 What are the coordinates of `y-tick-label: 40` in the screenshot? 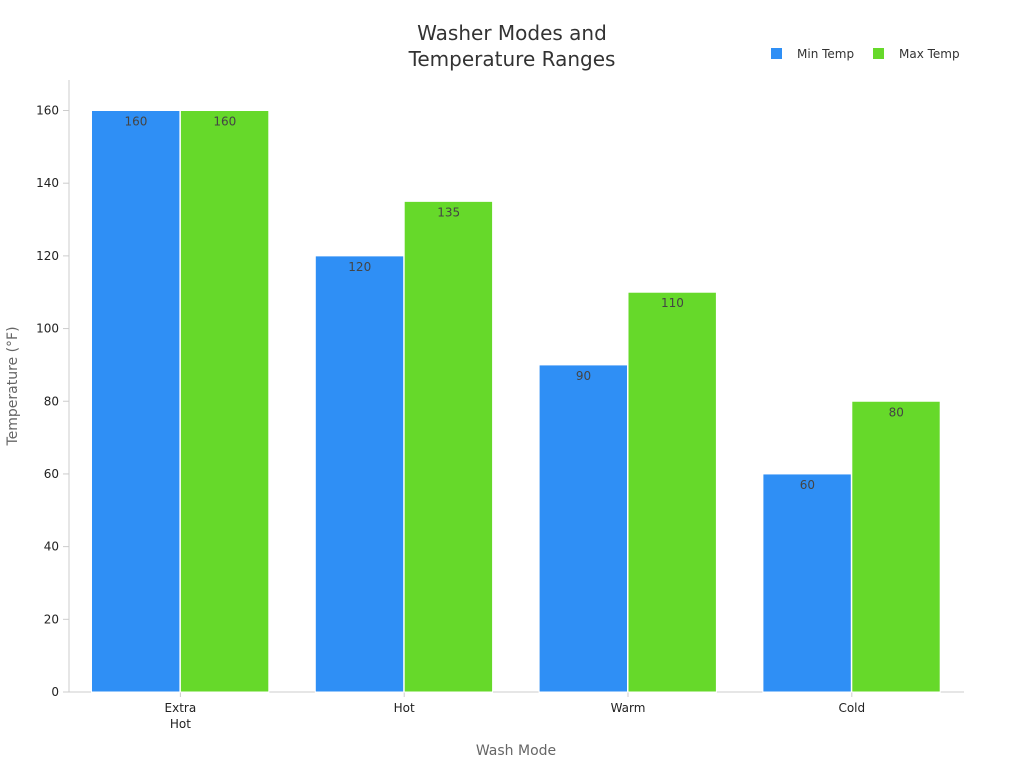 It's located at (51, 547).